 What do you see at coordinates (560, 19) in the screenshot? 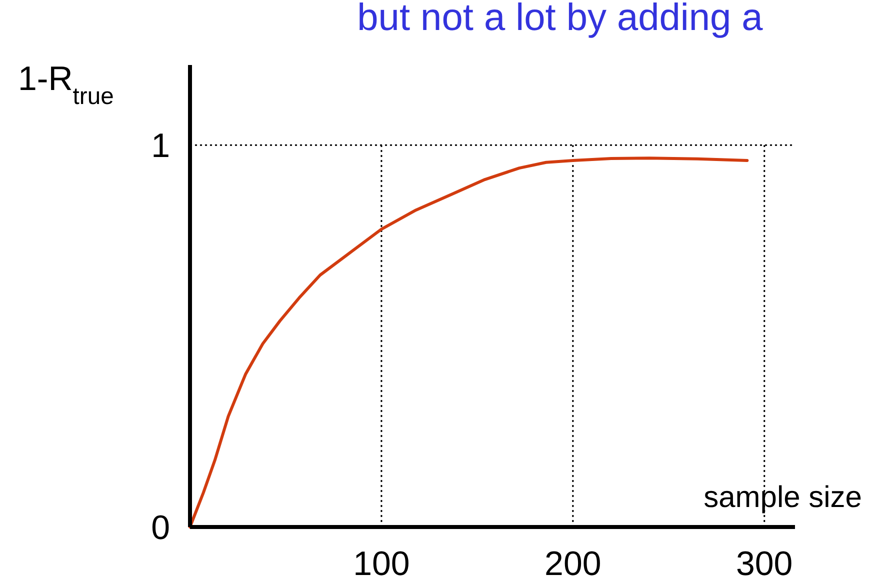
I see `chart-title: but not a lot by adding a` at bounding box center [560, 19].